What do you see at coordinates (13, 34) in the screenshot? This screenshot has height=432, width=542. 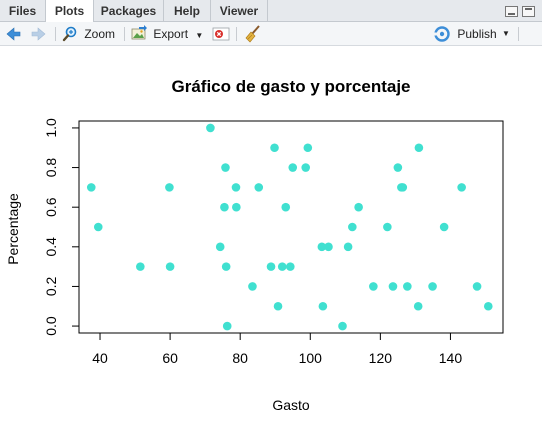 I see `back-arrow-icon` at bounding box center [13, 34].